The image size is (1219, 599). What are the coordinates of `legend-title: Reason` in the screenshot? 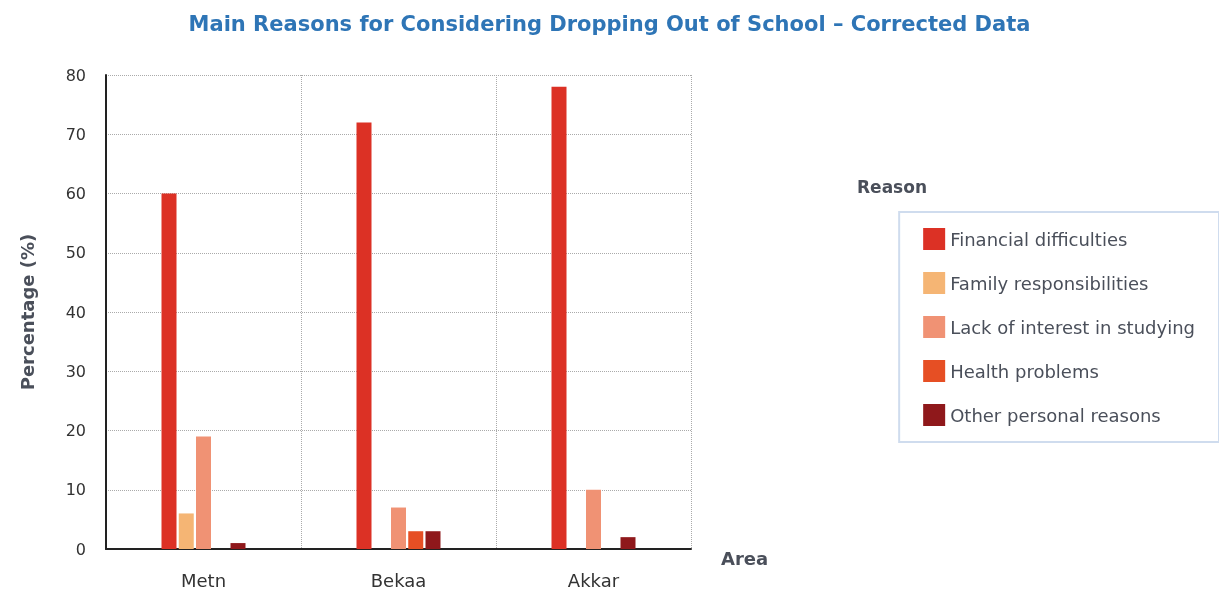 It's located at (892, 186).